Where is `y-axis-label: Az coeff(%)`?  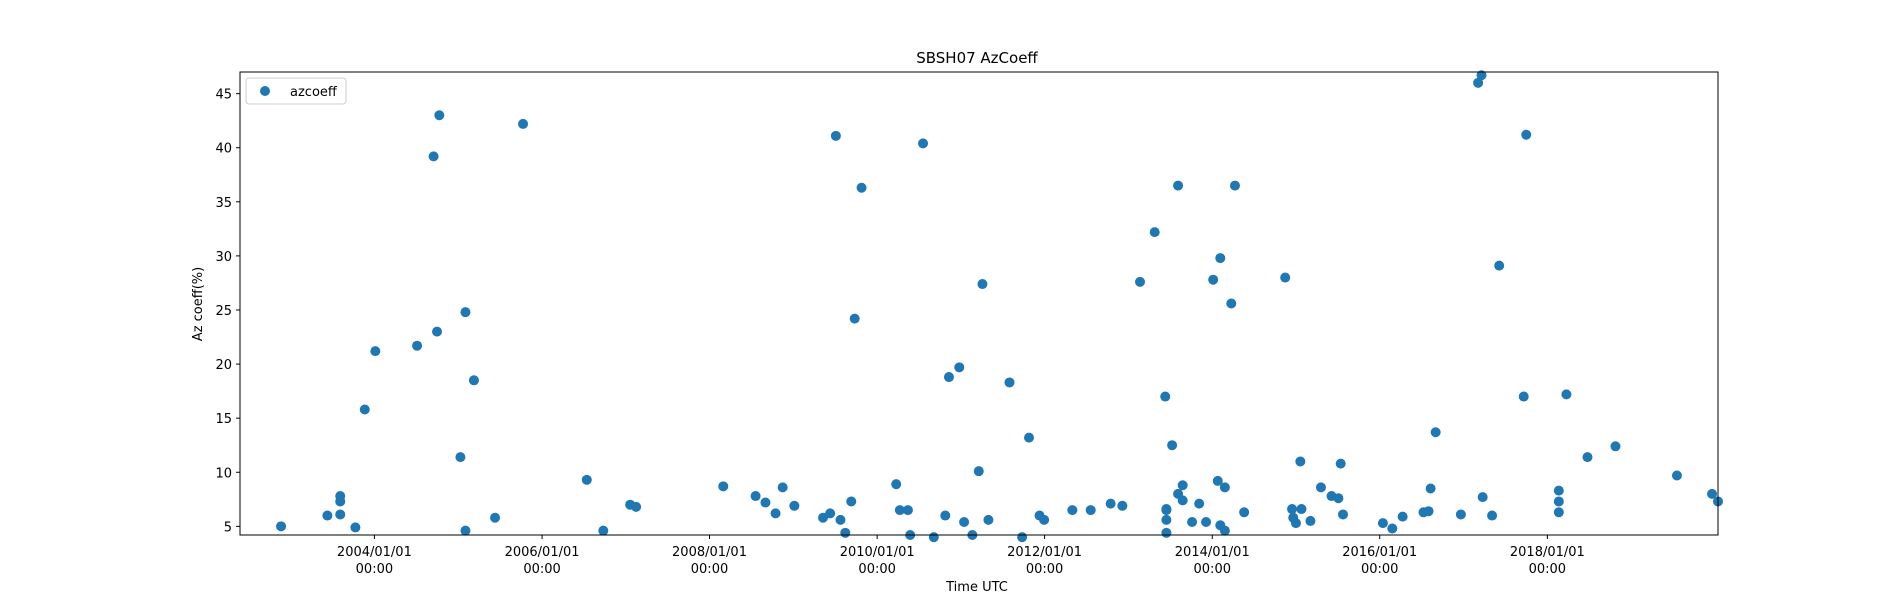
y-axis-label: Az coeff(%) is located at coordinates (198, 304).